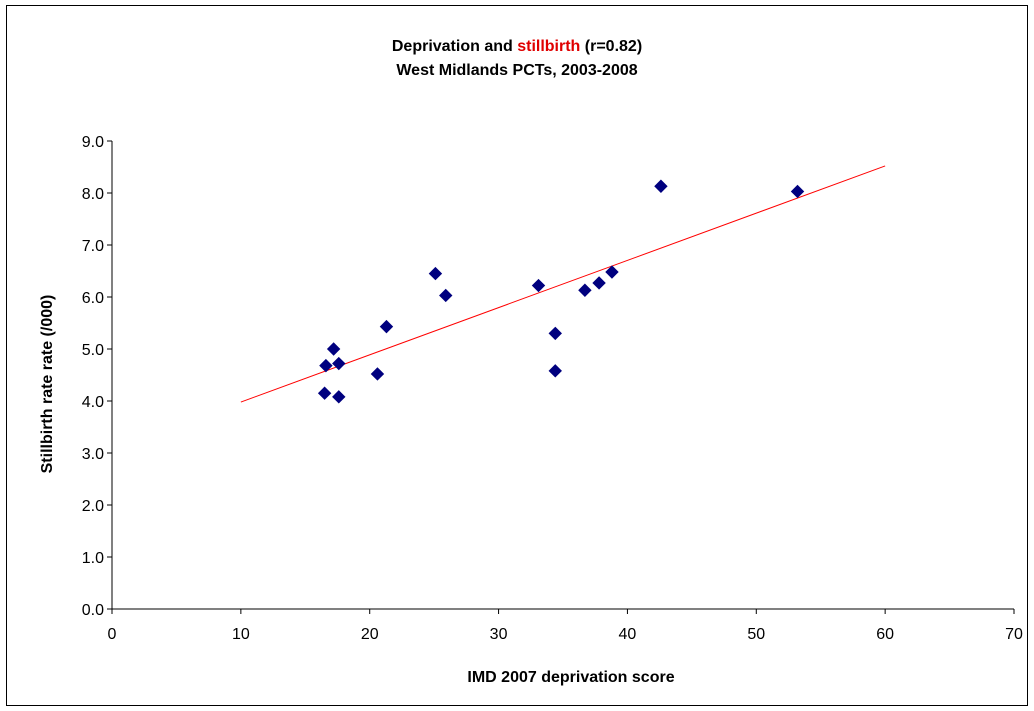 The image size is (1034, 711). What do you see at coordinates (241, 634) in the screenshot?
I see `x-tick-label: 10` at bounding box center [241, 634].